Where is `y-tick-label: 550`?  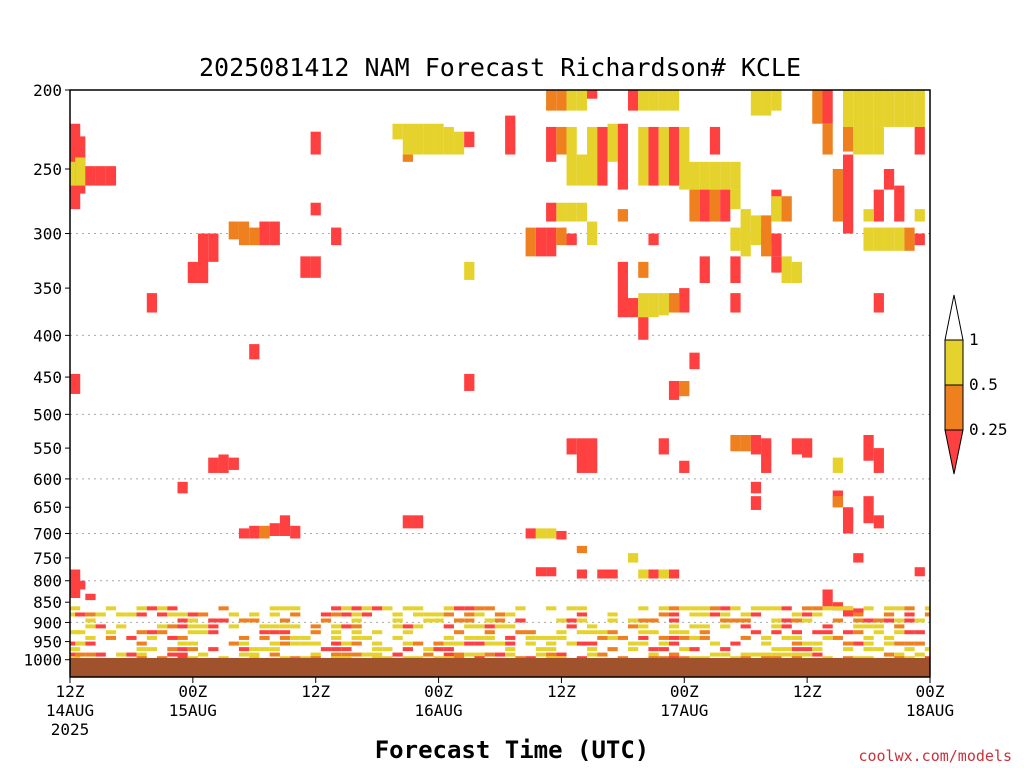 y-tick-label: 550 is located at coordinates (47, 448).